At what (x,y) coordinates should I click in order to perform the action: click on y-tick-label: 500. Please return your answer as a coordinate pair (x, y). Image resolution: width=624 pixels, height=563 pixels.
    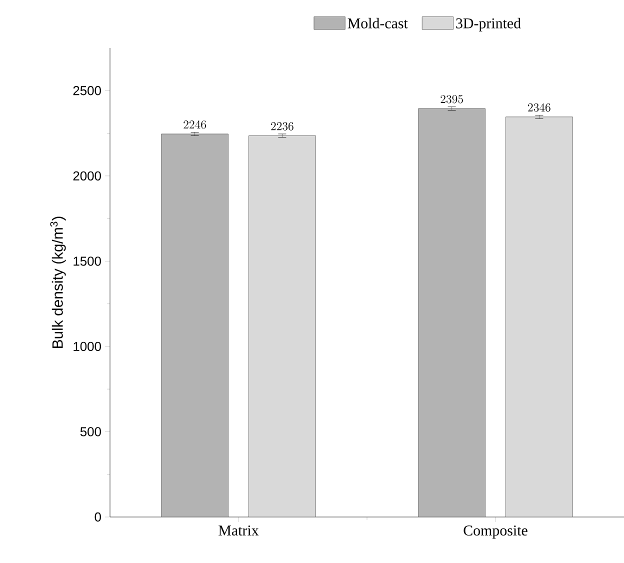
    Looking at the image, I should click on (90, 431).